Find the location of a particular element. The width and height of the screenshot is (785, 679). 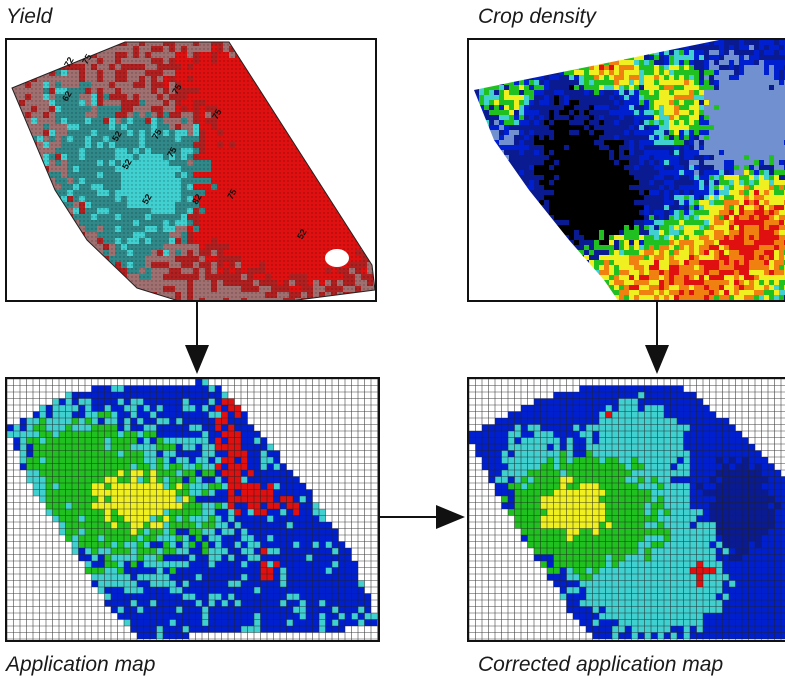

yield-contour-label: 82 is located at coordinates (197, 199).